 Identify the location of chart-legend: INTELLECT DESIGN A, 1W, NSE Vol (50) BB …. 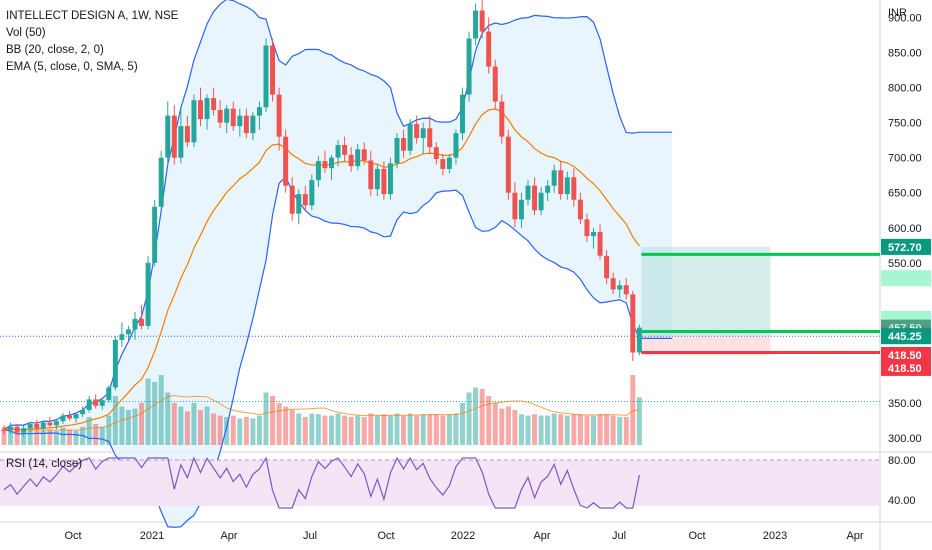
(92, 42).